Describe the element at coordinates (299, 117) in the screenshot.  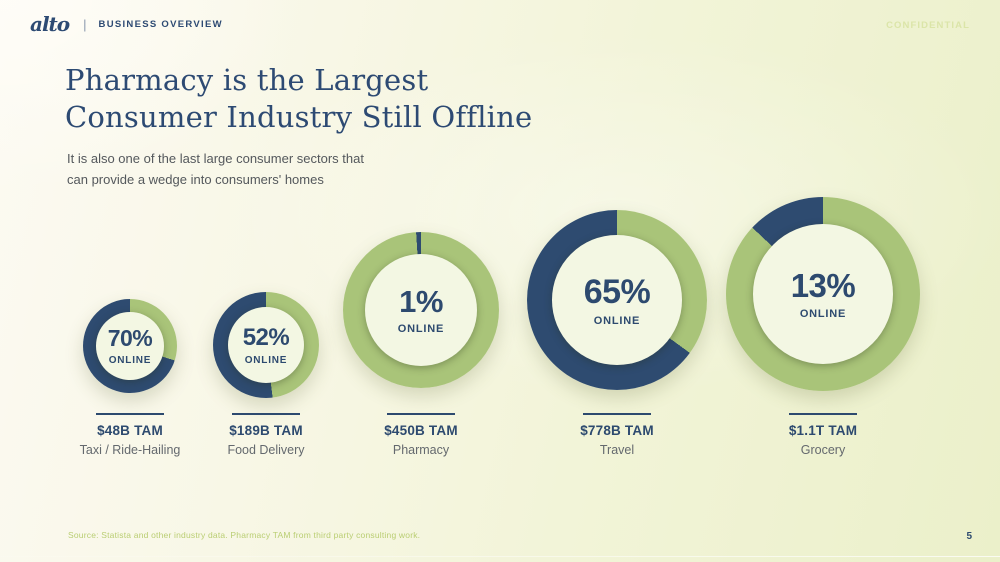
I see `slide-title-line2: Consumer Industry Still Offline` at that location.